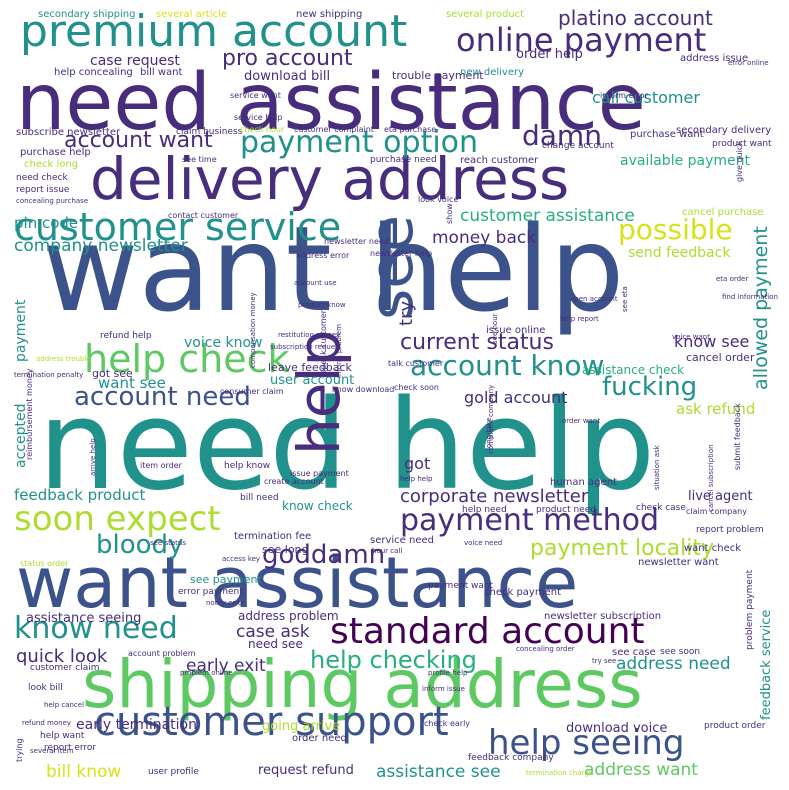 The height and width of the screenshot is (790, 789). Describe the element at coordinates (223, 343) in the screenshot. I see `word: voice know` at that location.